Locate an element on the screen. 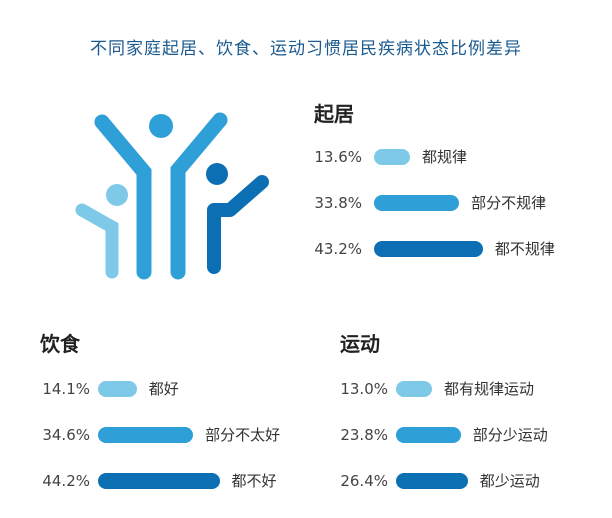  value-label: 34.6% is located at coordinates (66, 435).